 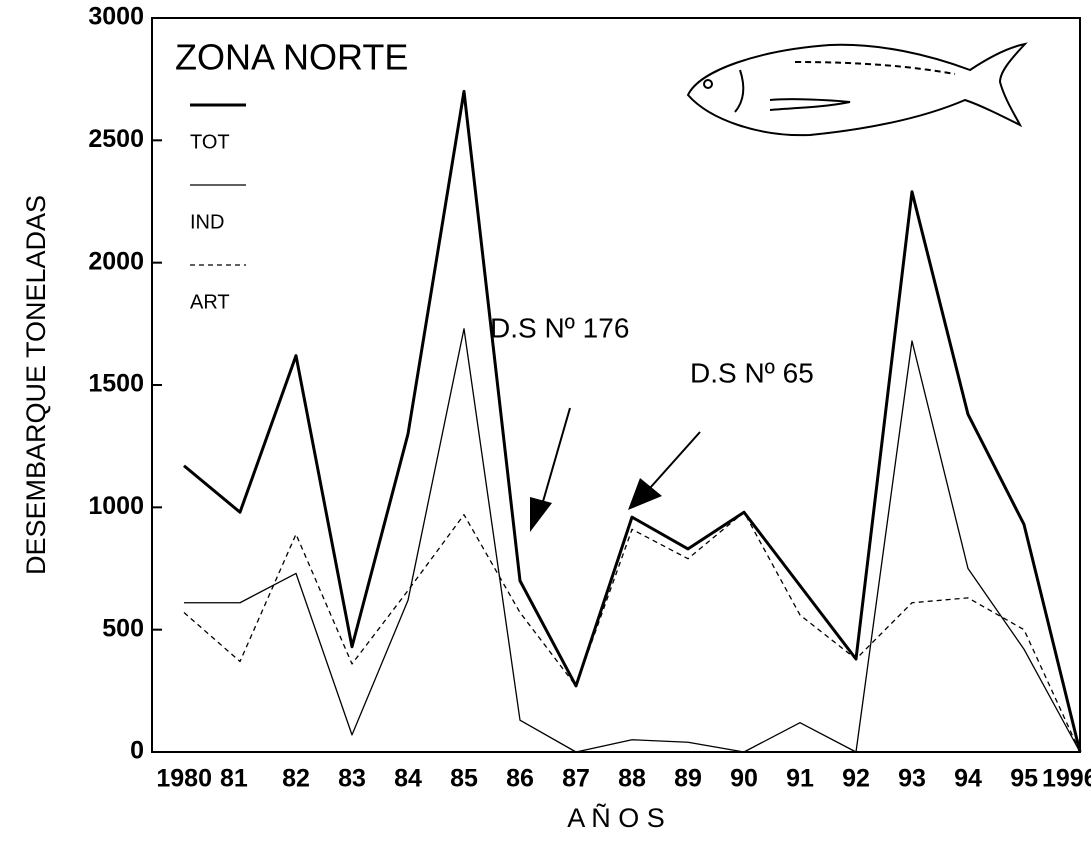 What do you see at coordinates (1024, 779) in the screenshot?
I see `x-tick-label: 95` at bounding box center [1024, 779].